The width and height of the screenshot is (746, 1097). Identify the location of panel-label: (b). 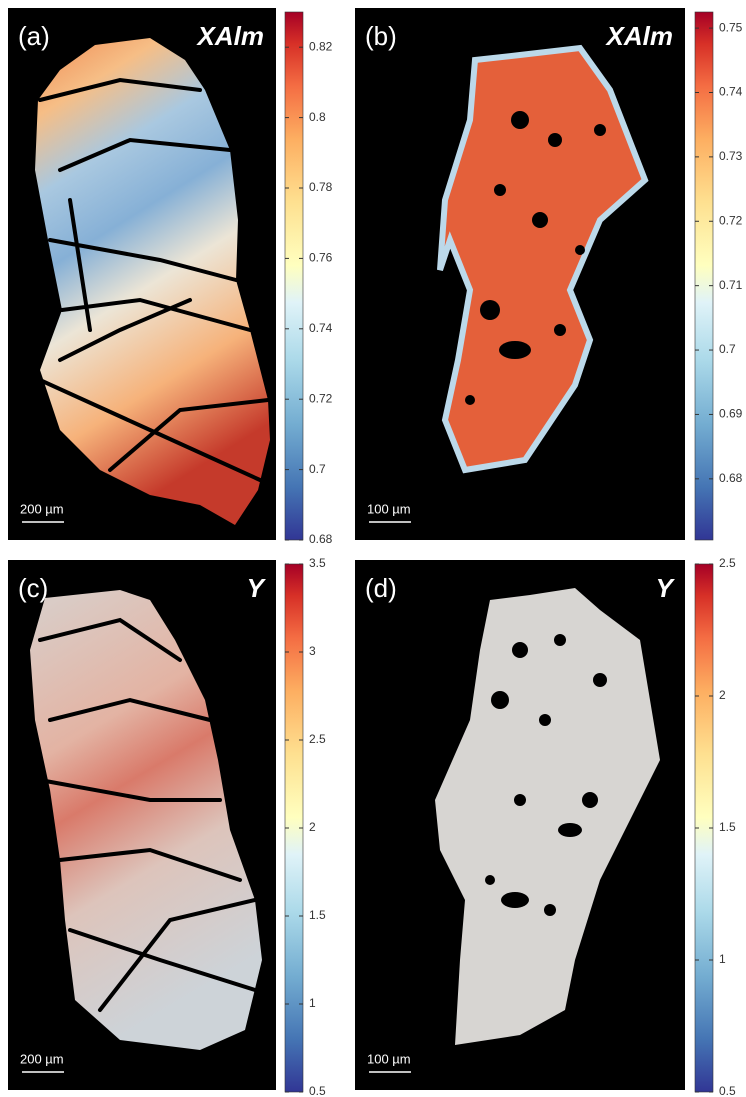
(381, 36).